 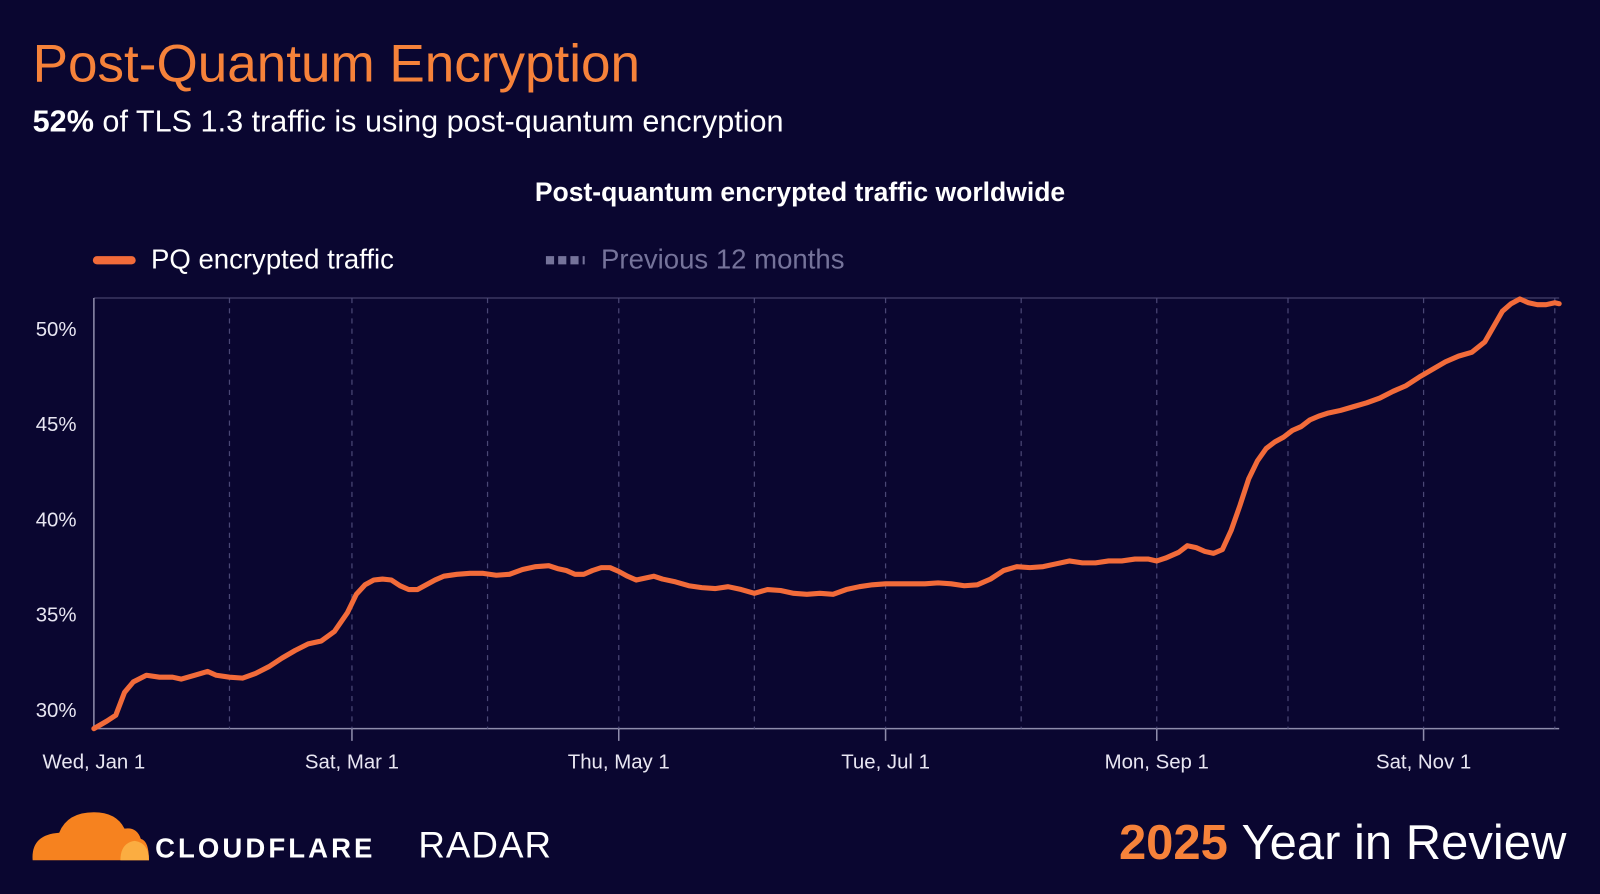 I want to click on logo-cloud, so click(x=90, y=836).